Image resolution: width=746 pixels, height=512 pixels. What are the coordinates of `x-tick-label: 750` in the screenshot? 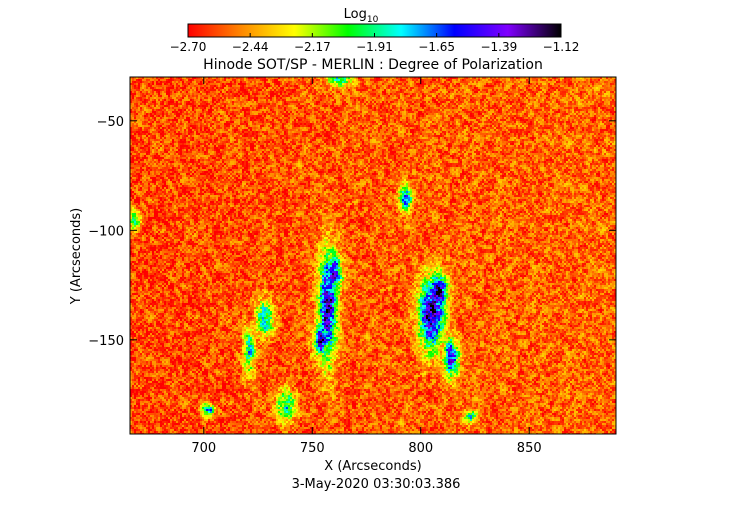 It's located at (312, 448).